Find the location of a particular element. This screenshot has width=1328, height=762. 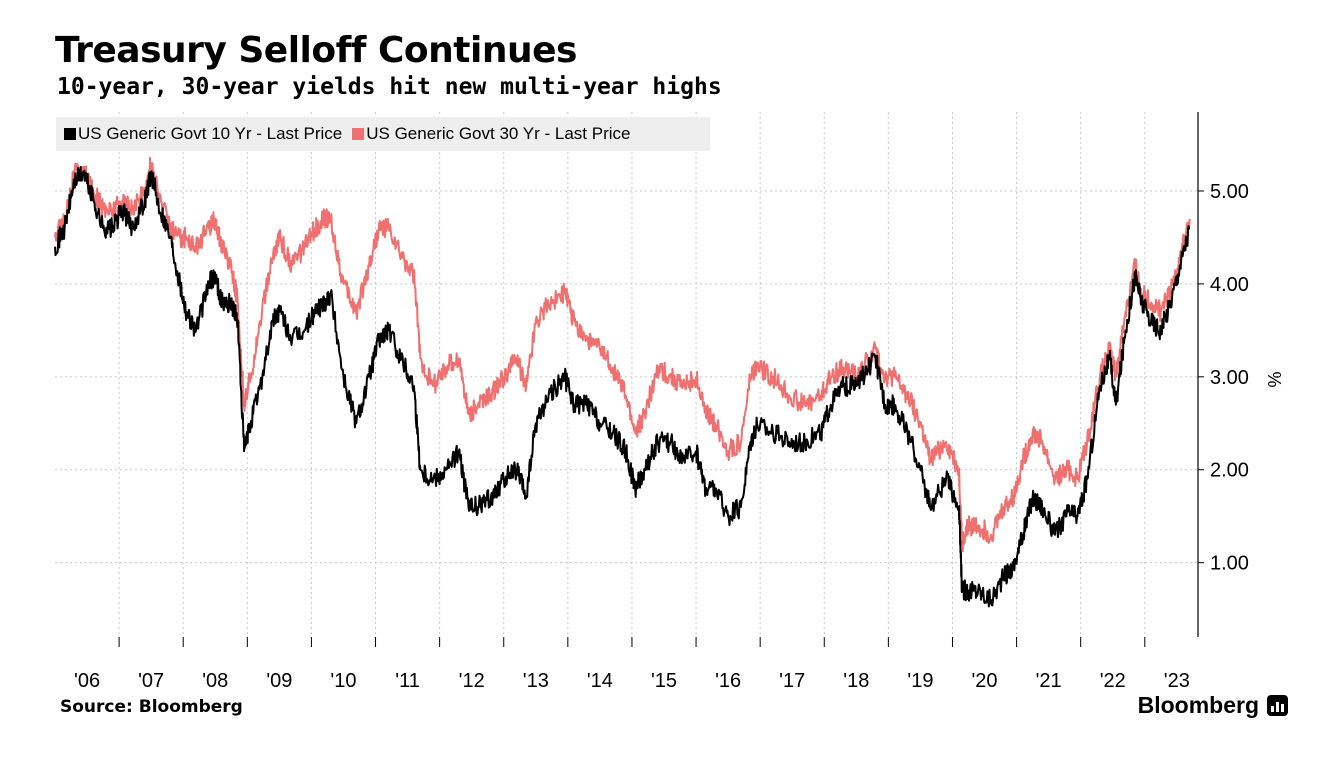

x-tick-label: '11 is located at coordinates (407, 681).